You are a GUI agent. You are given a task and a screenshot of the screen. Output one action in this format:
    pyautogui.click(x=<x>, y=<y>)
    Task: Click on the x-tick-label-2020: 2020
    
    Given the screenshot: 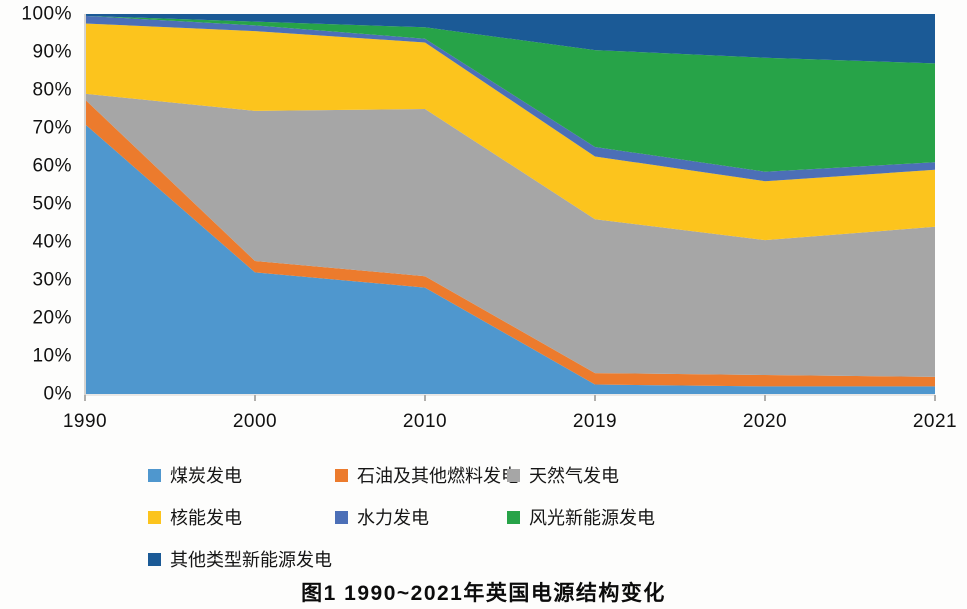 What is the action you would take?
    pyautogui.click(x=765, y=421)
    